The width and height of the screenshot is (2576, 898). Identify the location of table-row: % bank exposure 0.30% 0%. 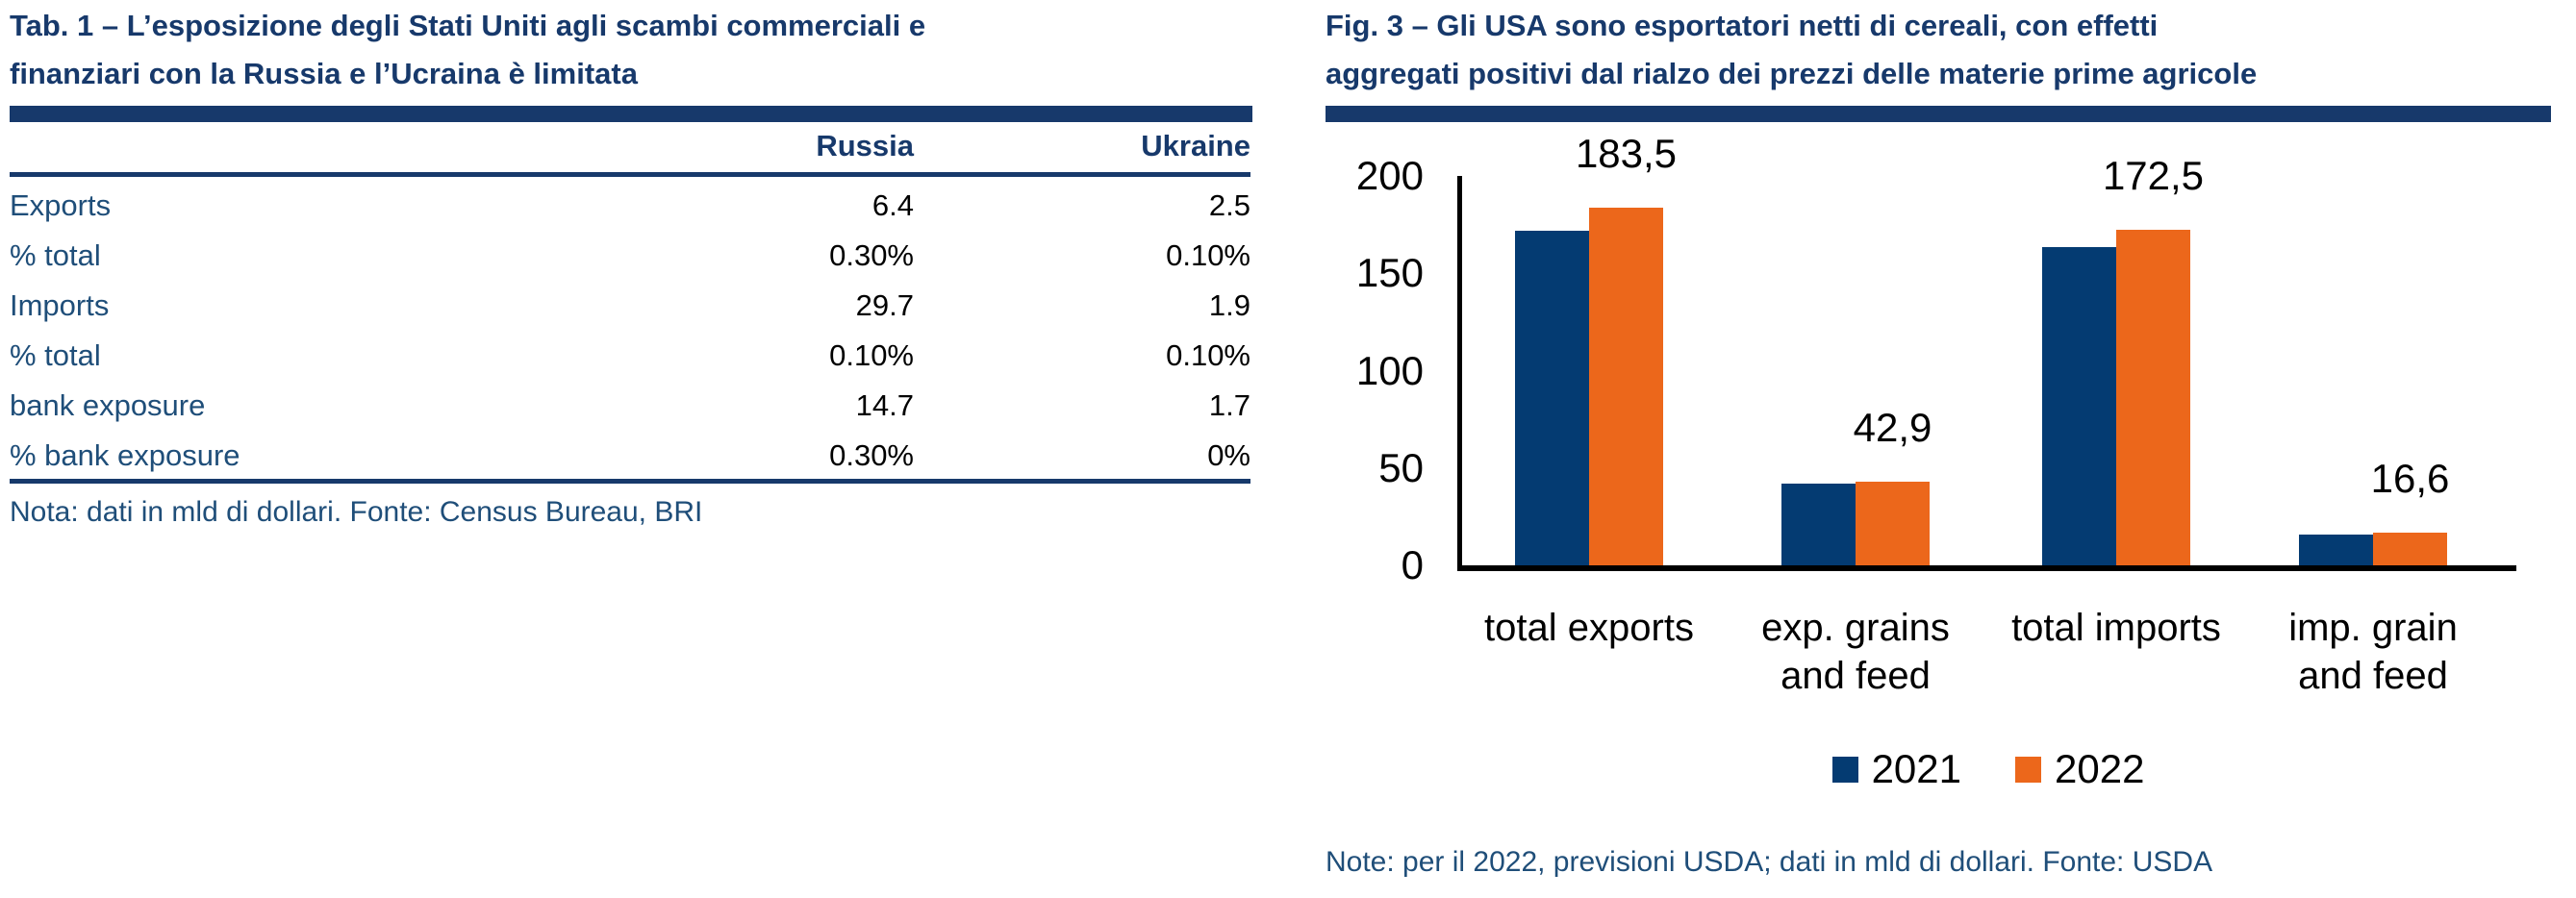
(630, 456).